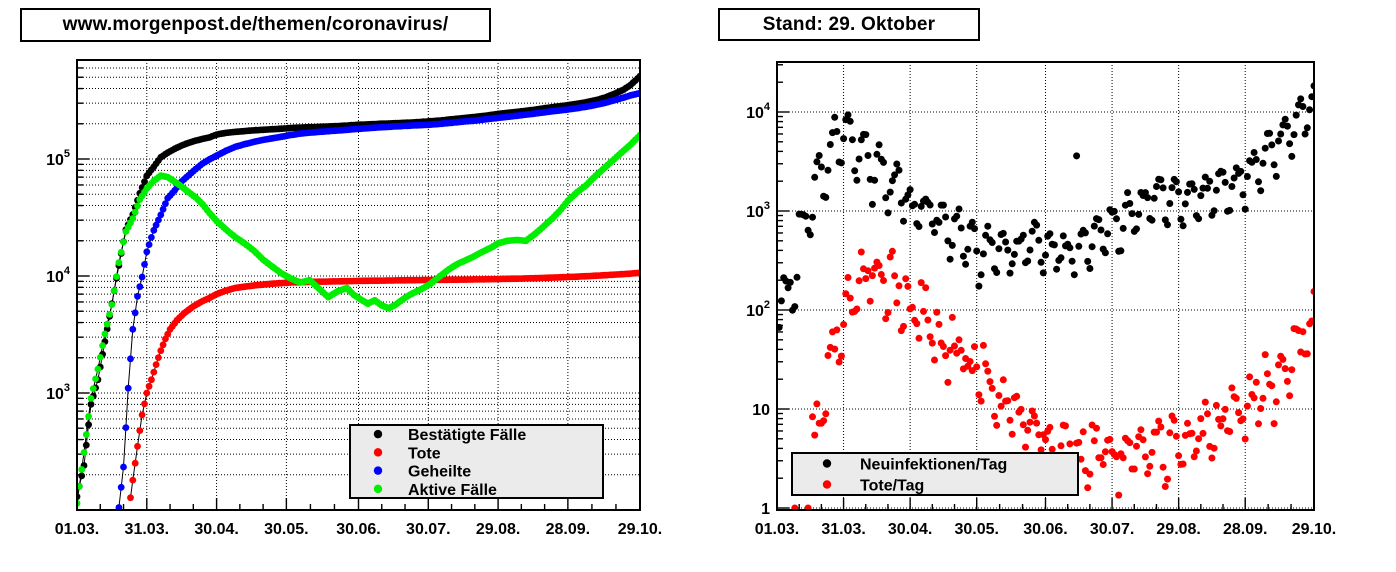 This screenshot has width=1396, height=572. I want to click on legend-label: Geheilte, so click(439, 472).